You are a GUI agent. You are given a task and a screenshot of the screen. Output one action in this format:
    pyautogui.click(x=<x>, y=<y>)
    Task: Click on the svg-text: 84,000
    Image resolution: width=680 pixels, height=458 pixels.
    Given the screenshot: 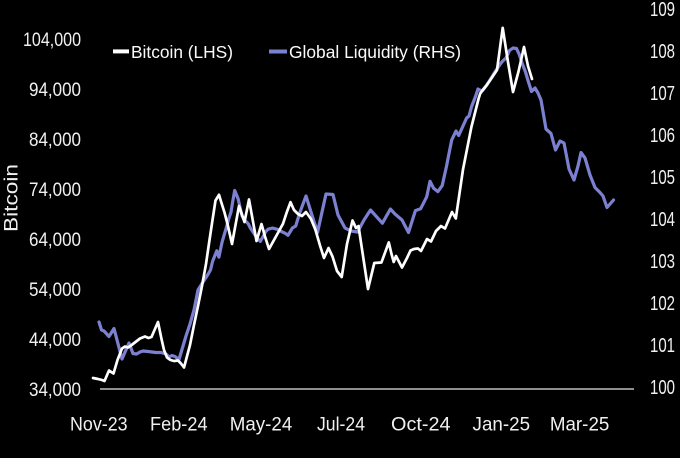 What is the action you would take?
    pyautogui.click(x=55, y=140)
    